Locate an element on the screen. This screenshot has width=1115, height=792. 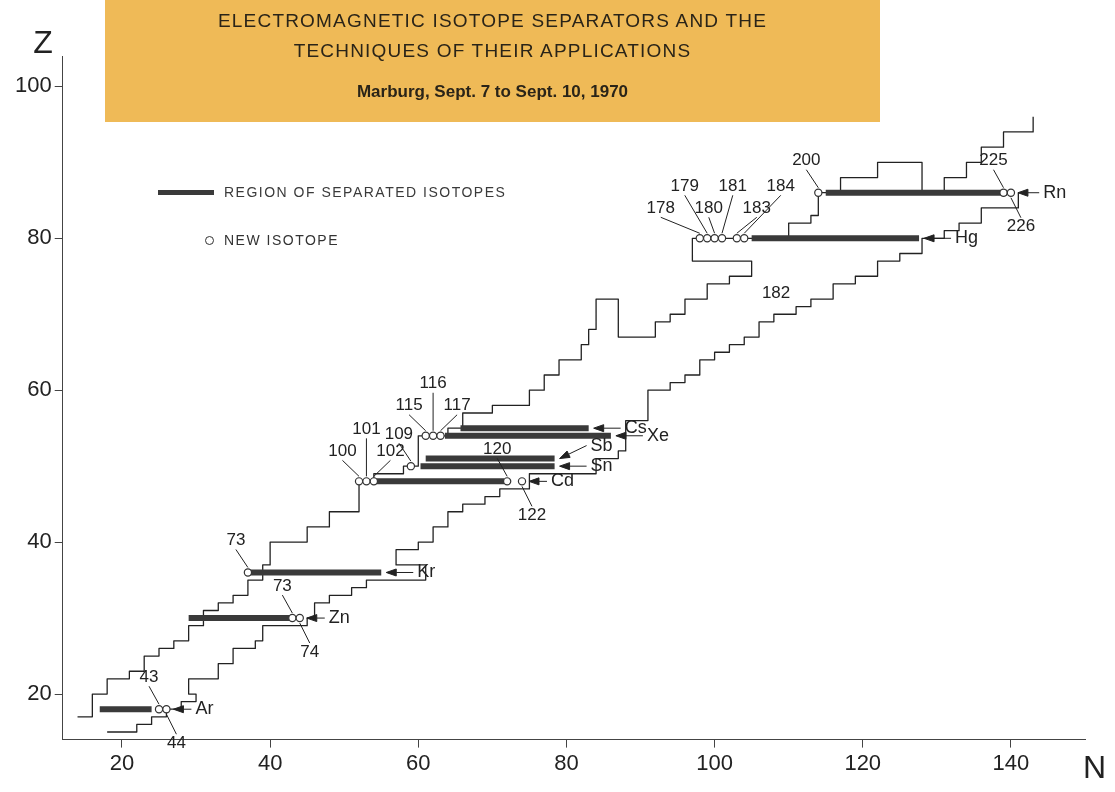
y-tick-label: 40 is located at coordinates (39, 541).